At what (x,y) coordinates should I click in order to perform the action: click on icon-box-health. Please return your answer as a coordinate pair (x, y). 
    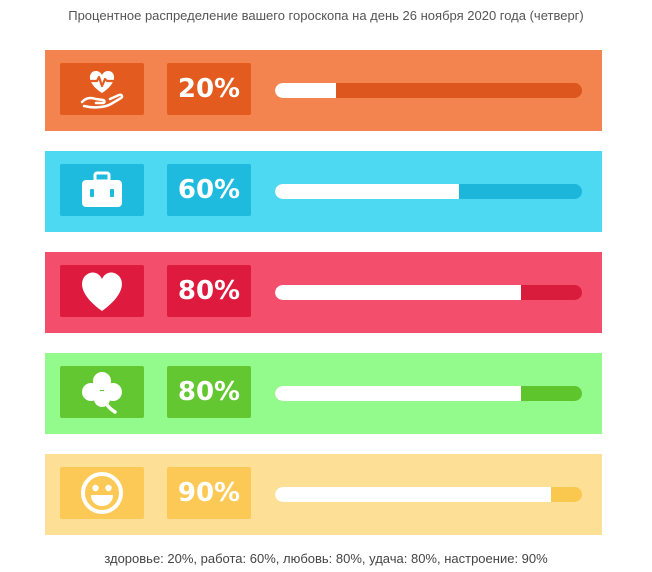
    Looking at the image, I should click on (102, 89).